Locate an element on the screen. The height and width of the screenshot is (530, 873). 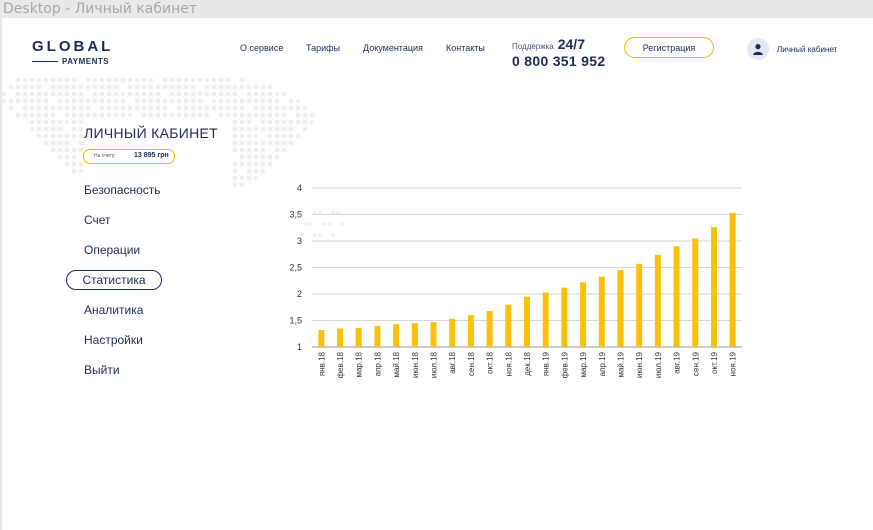
nav-contacts: Контакты is located at coordinates (465, 48).